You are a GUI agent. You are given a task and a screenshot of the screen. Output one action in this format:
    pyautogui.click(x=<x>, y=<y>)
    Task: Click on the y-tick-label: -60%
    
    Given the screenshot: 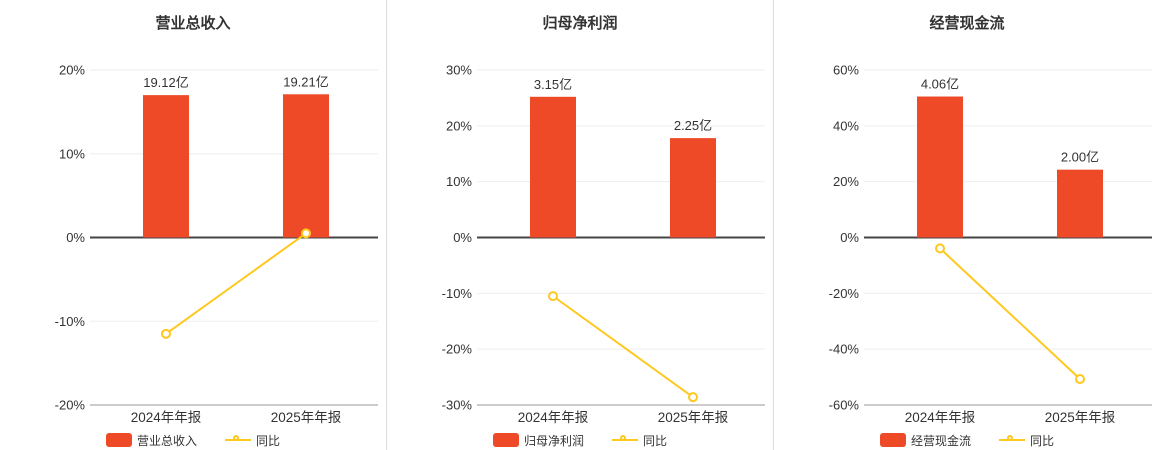 What is the action you would take?
    pyautogui.click(x=844, y=405)
    